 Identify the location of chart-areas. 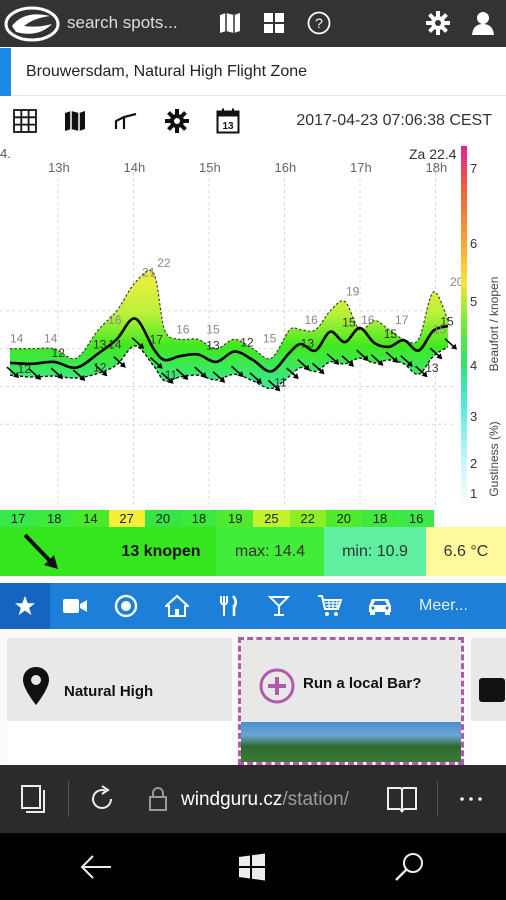
(229, 329).